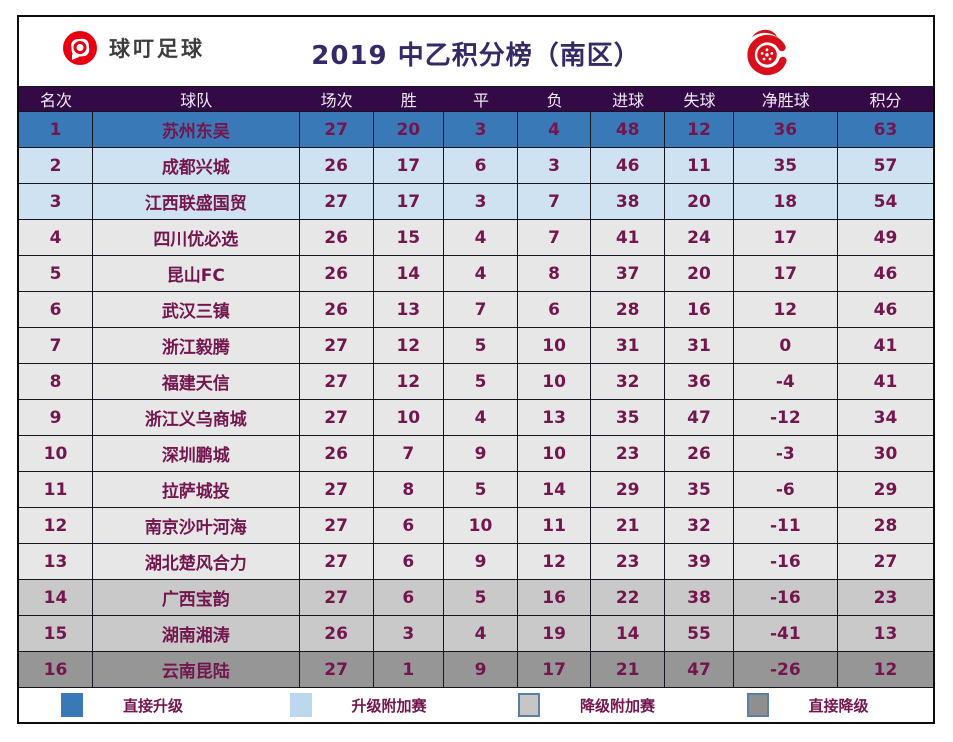  Describe the element at coordinates (56, 273) in the screenshot. I see `rank-cell: 5` at that location.